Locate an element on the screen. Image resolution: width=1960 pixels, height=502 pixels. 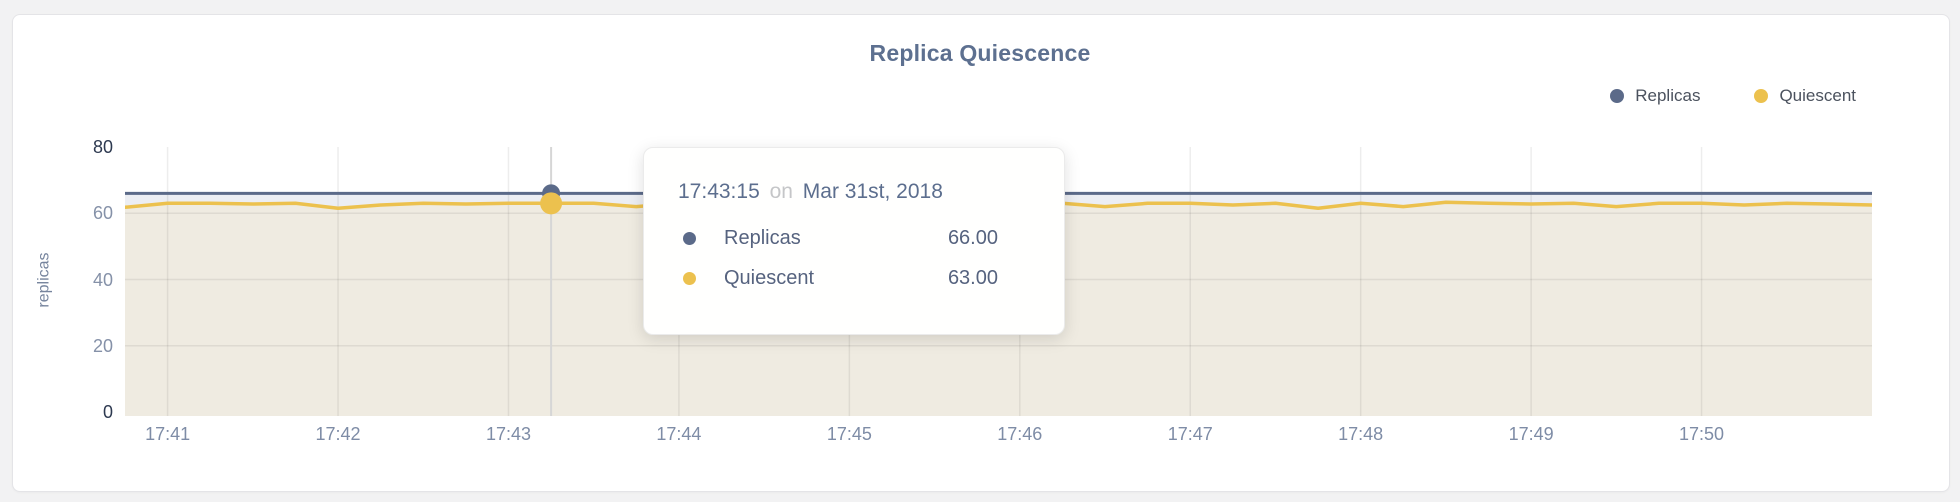
x-tick-label: 17:47 is located at coordinates (1190, 434).